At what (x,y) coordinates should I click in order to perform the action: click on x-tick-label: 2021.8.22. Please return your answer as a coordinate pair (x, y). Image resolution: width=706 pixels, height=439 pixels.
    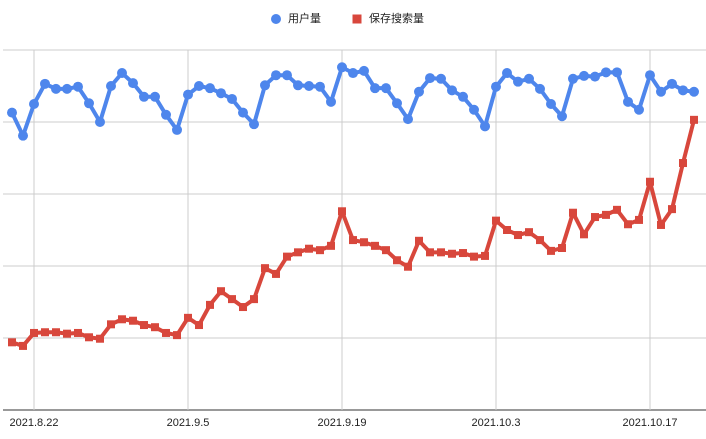
    Looking at the image, I should click on (34, 423).